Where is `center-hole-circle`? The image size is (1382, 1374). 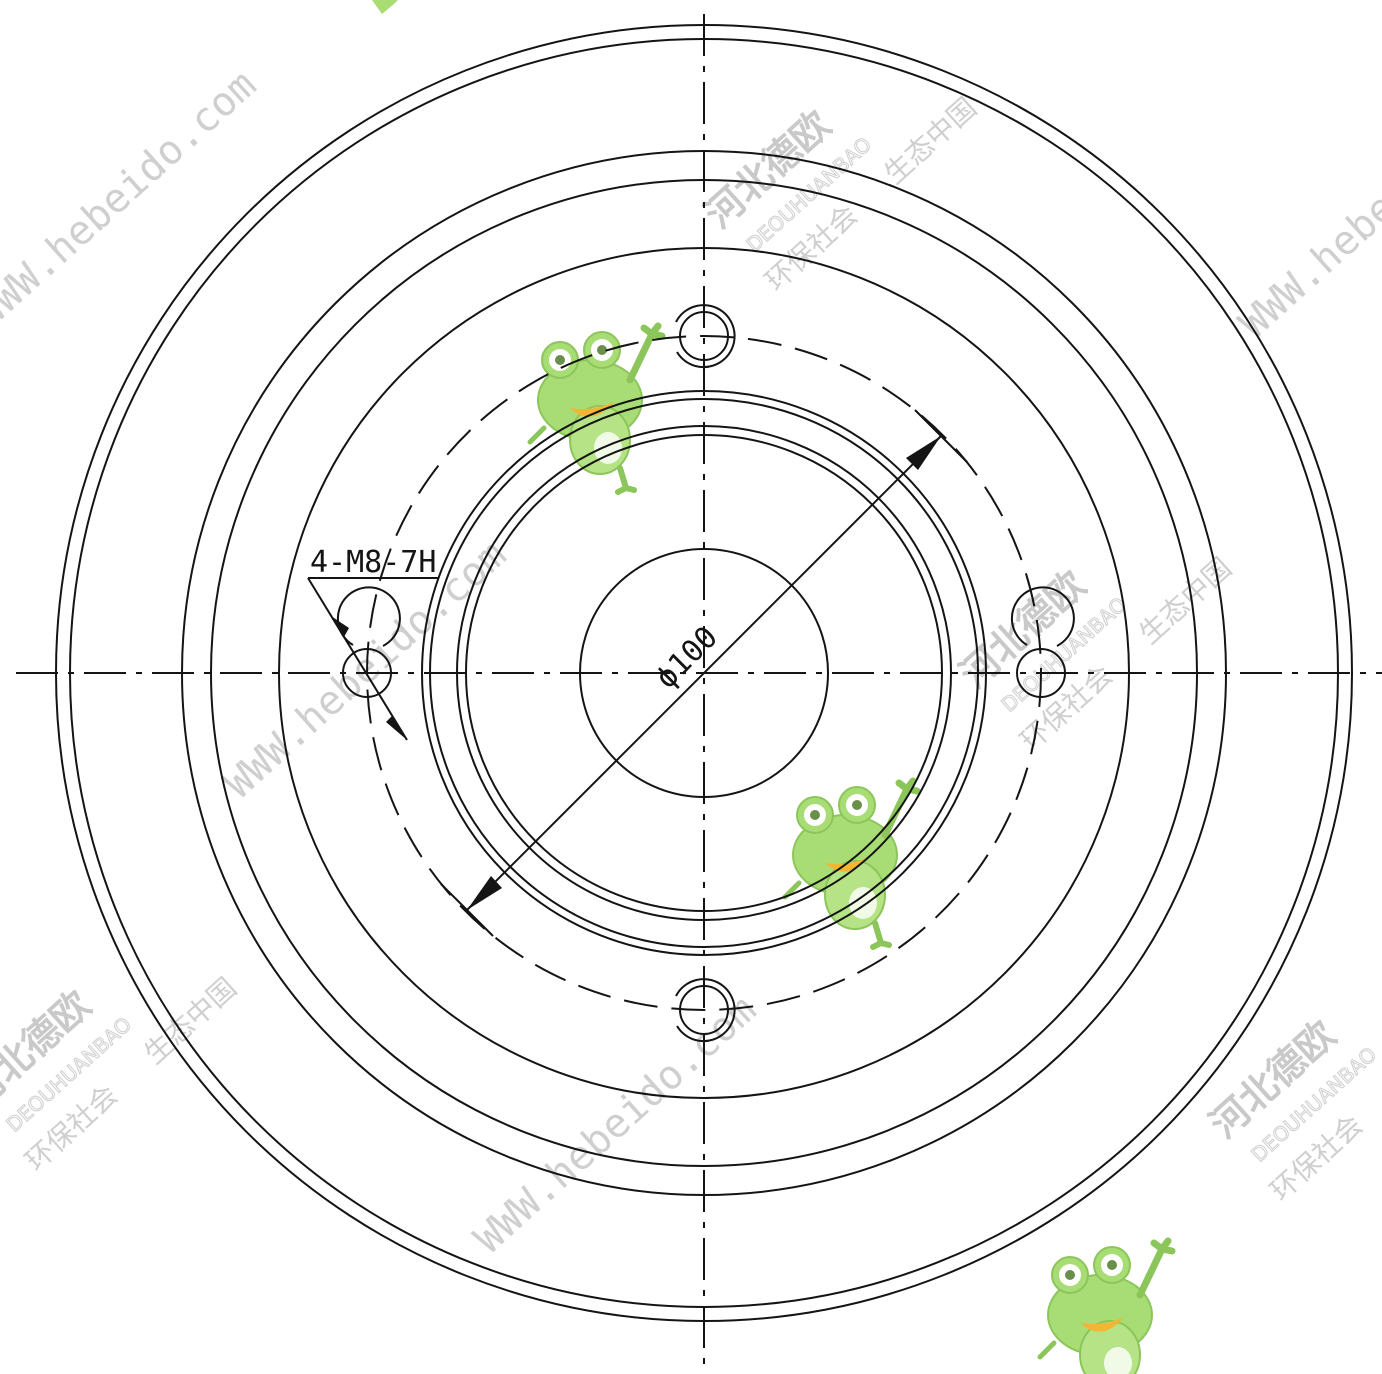 center-hole-circle is located at coordinates (704, 673).